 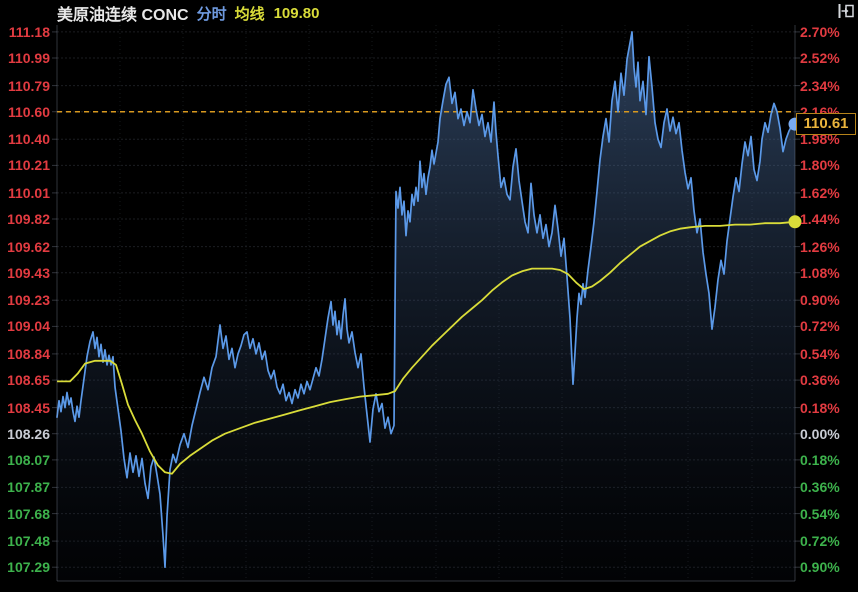 I want to click on exit-panel-icon-glyph, so click(x=846, y=11).